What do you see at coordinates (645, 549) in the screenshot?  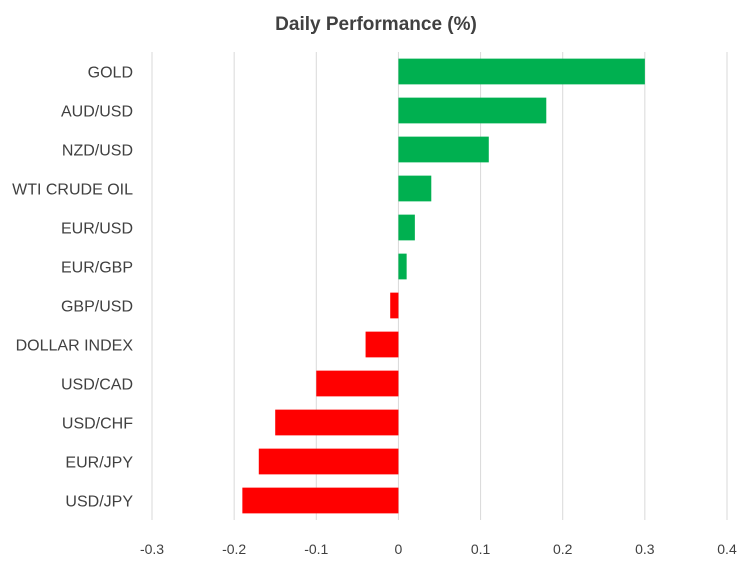 I see `x-tick-label: 0.3` at bounding box center [645, 549].